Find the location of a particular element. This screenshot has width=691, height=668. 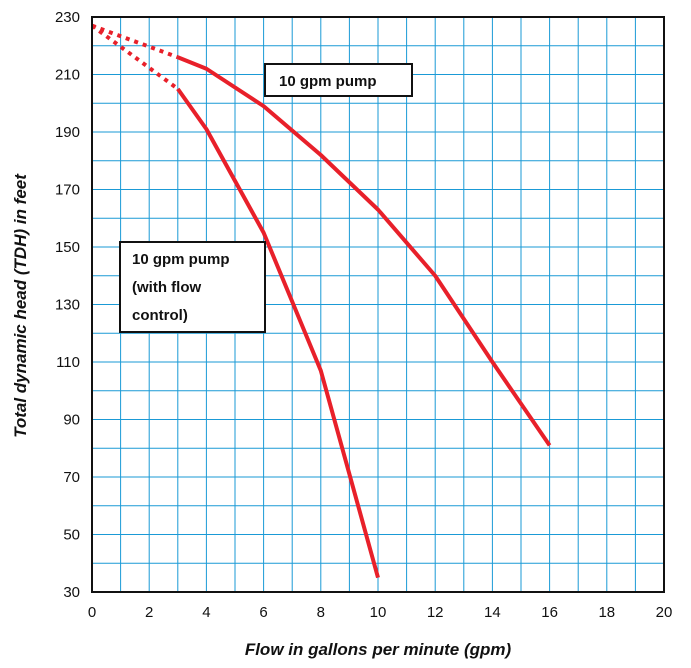

y-tick-label: 190 is located at coordinates (67, 132).